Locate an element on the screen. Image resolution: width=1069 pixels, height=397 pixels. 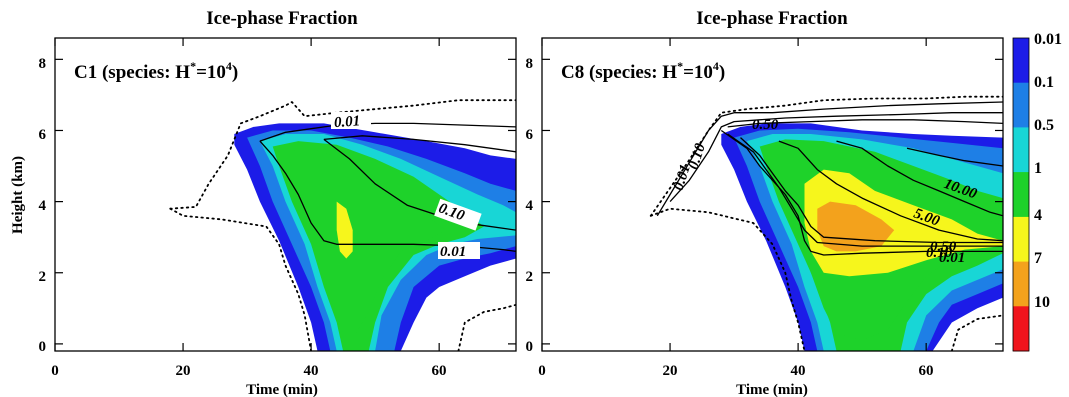
colorbar-cells is located at coordinates (1021, 195).